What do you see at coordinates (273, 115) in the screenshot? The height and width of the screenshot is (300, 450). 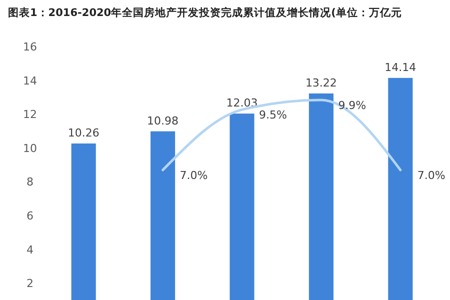 I see `data-label: 9.5%` at bounding box center [273, 115].